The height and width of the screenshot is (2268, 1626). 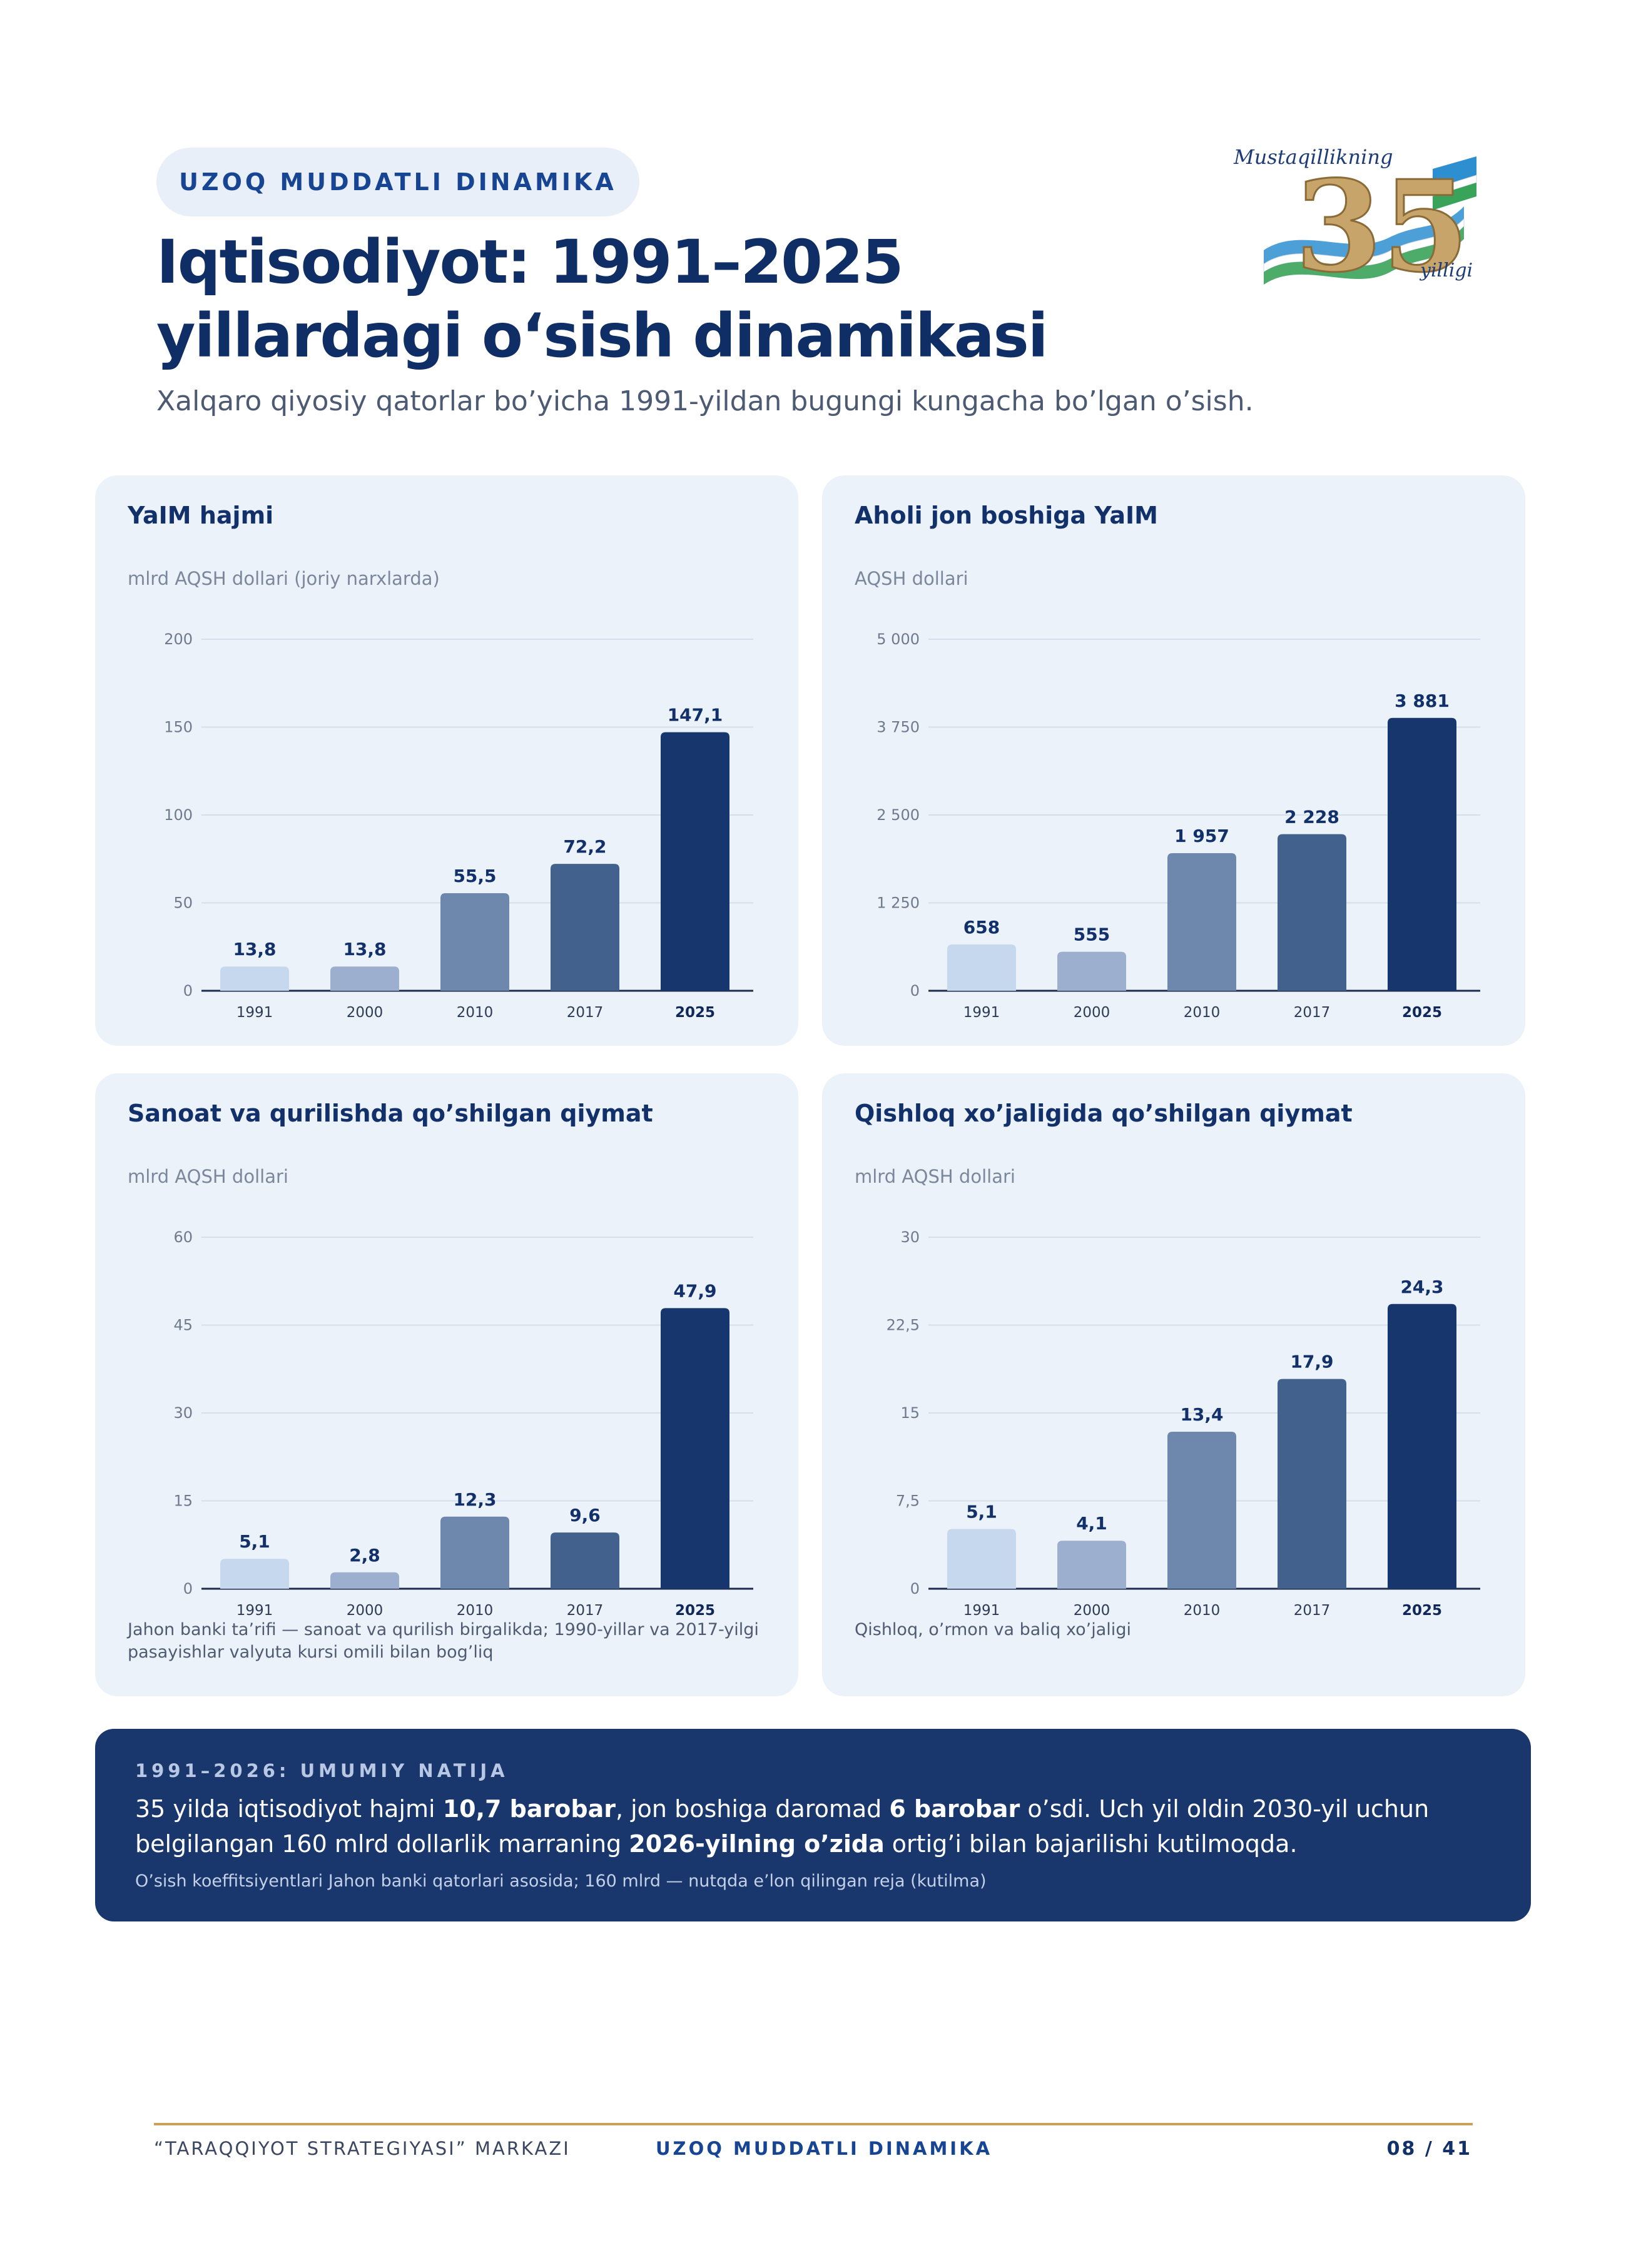 What do you see at coordinates (903, 1325) in the screenshot?
I see `y-tick-label: 22,5` at bounding box center [903, 1325].